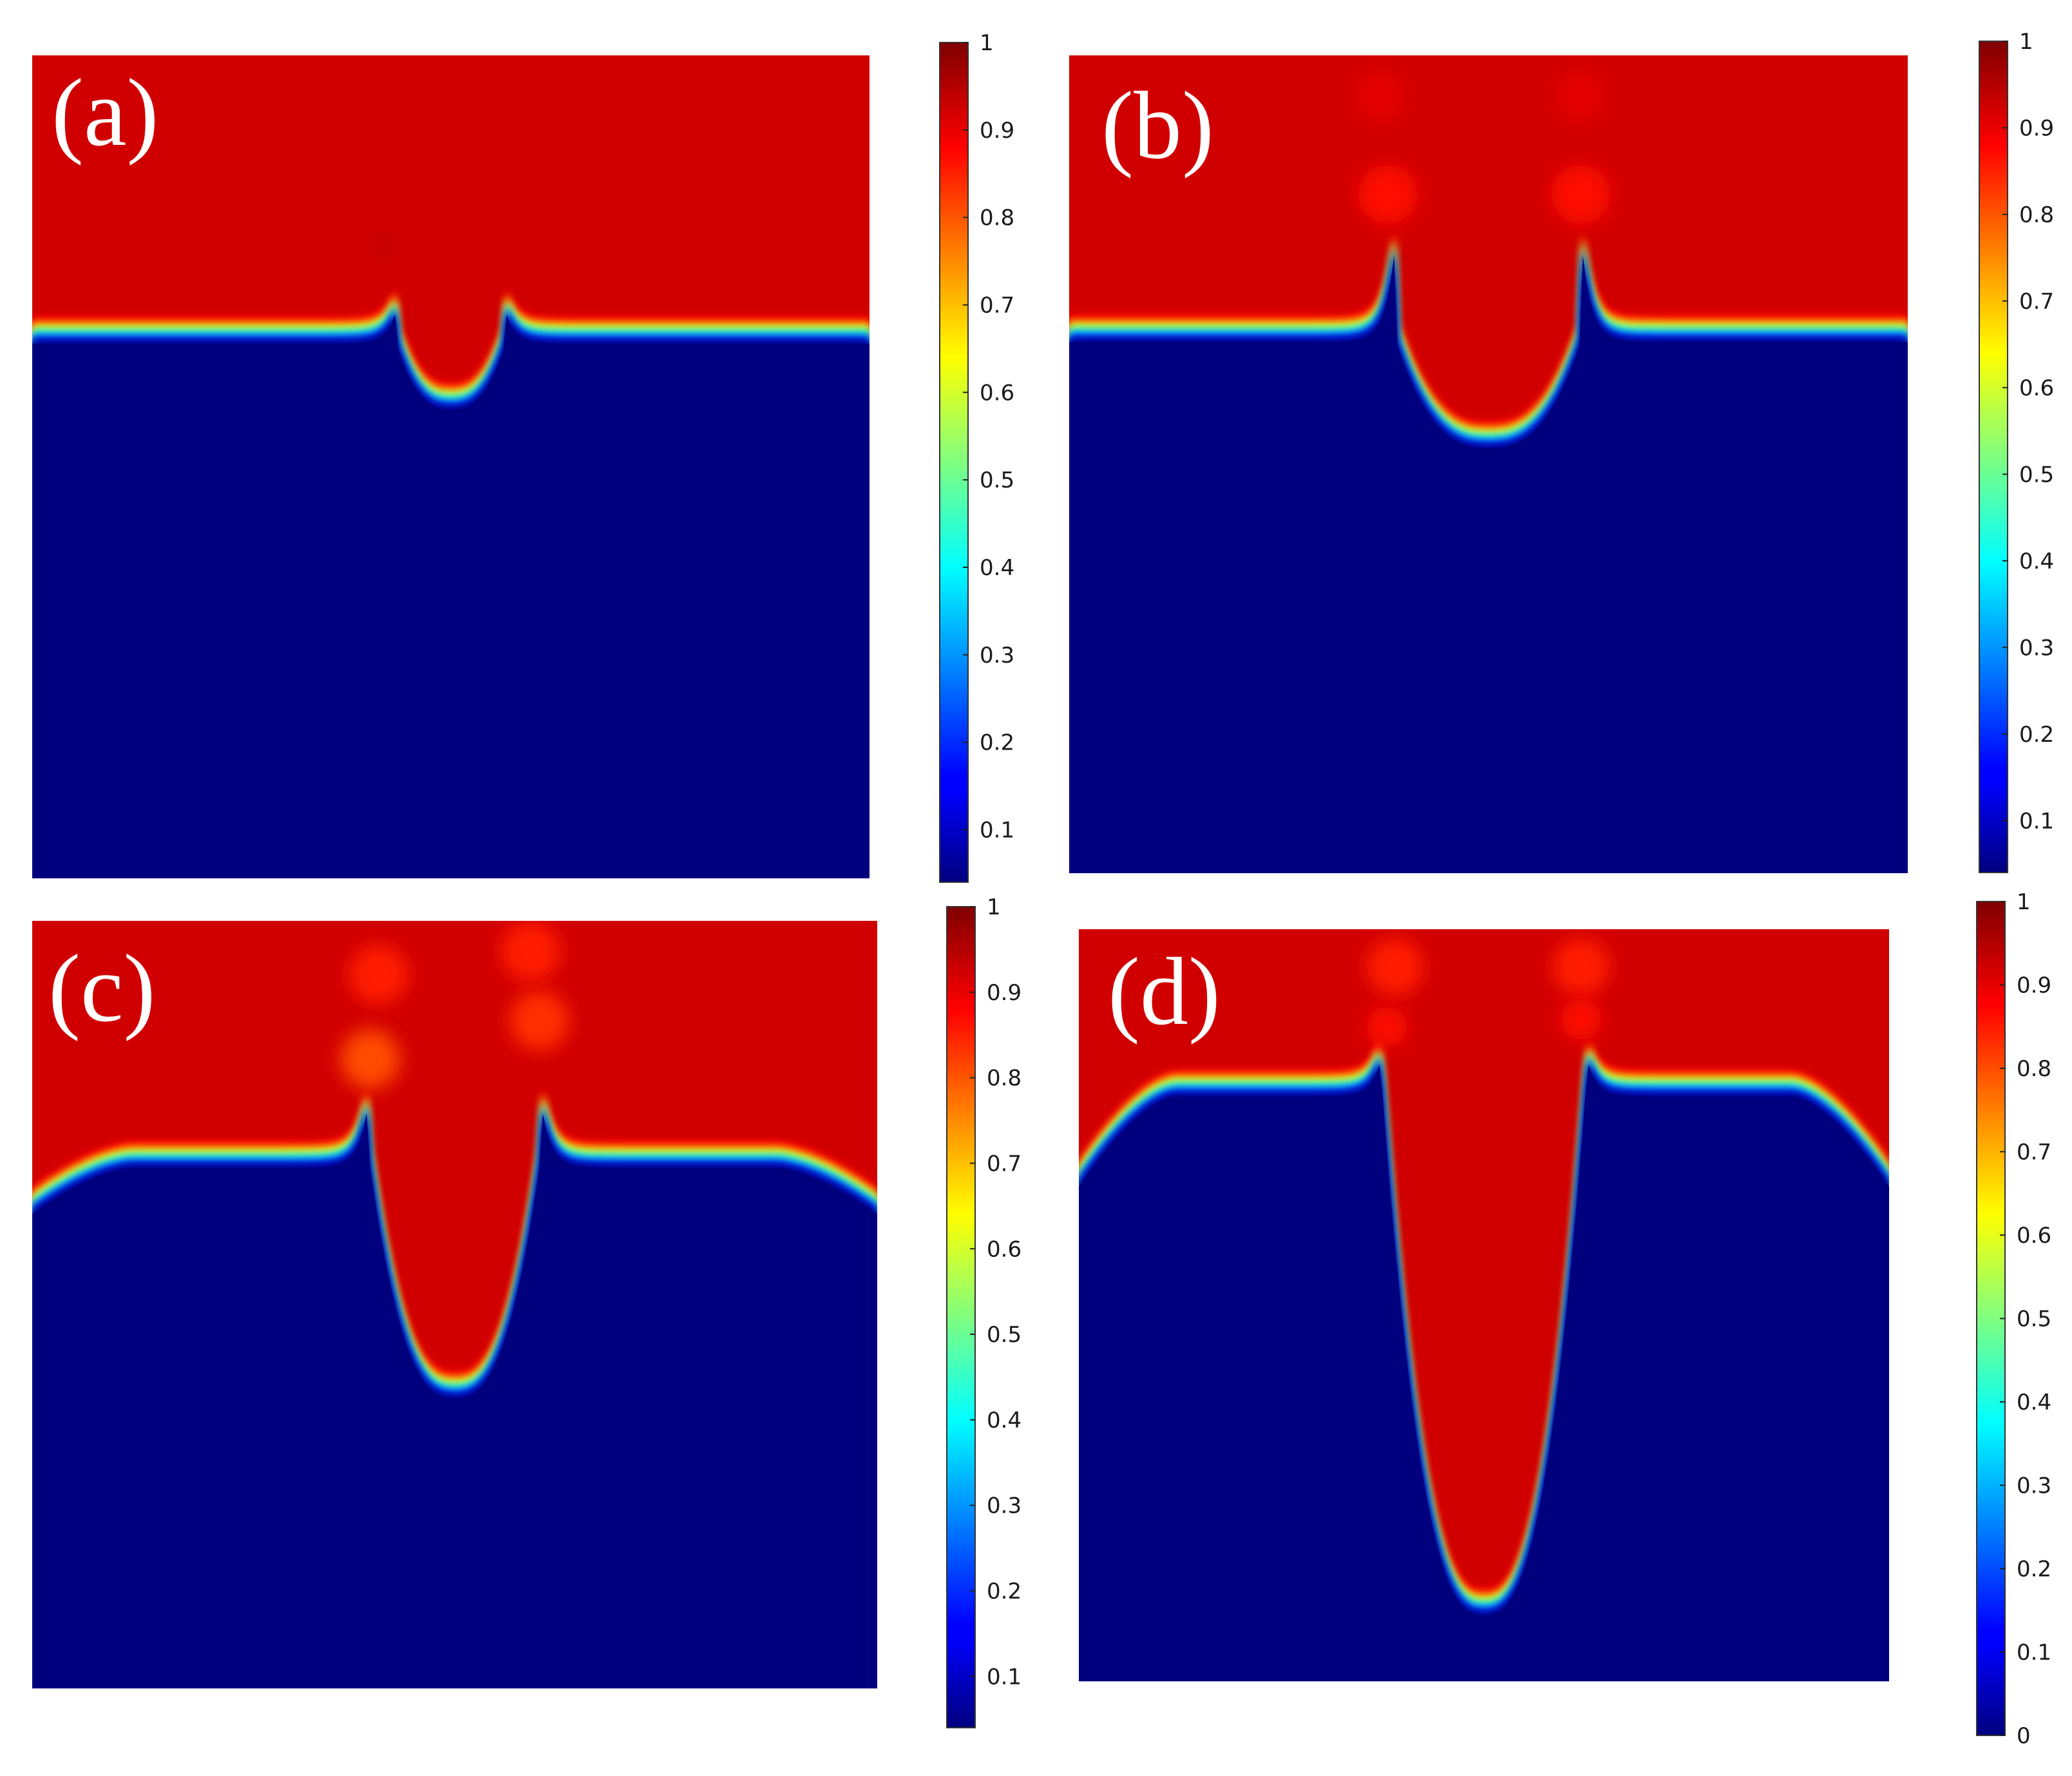  I want to click on colorbar-d: 1 0.9 0.8 0.7 0.6 0.5 0.4 0.3 0.2 0.1 0, so click(2013, 1319).